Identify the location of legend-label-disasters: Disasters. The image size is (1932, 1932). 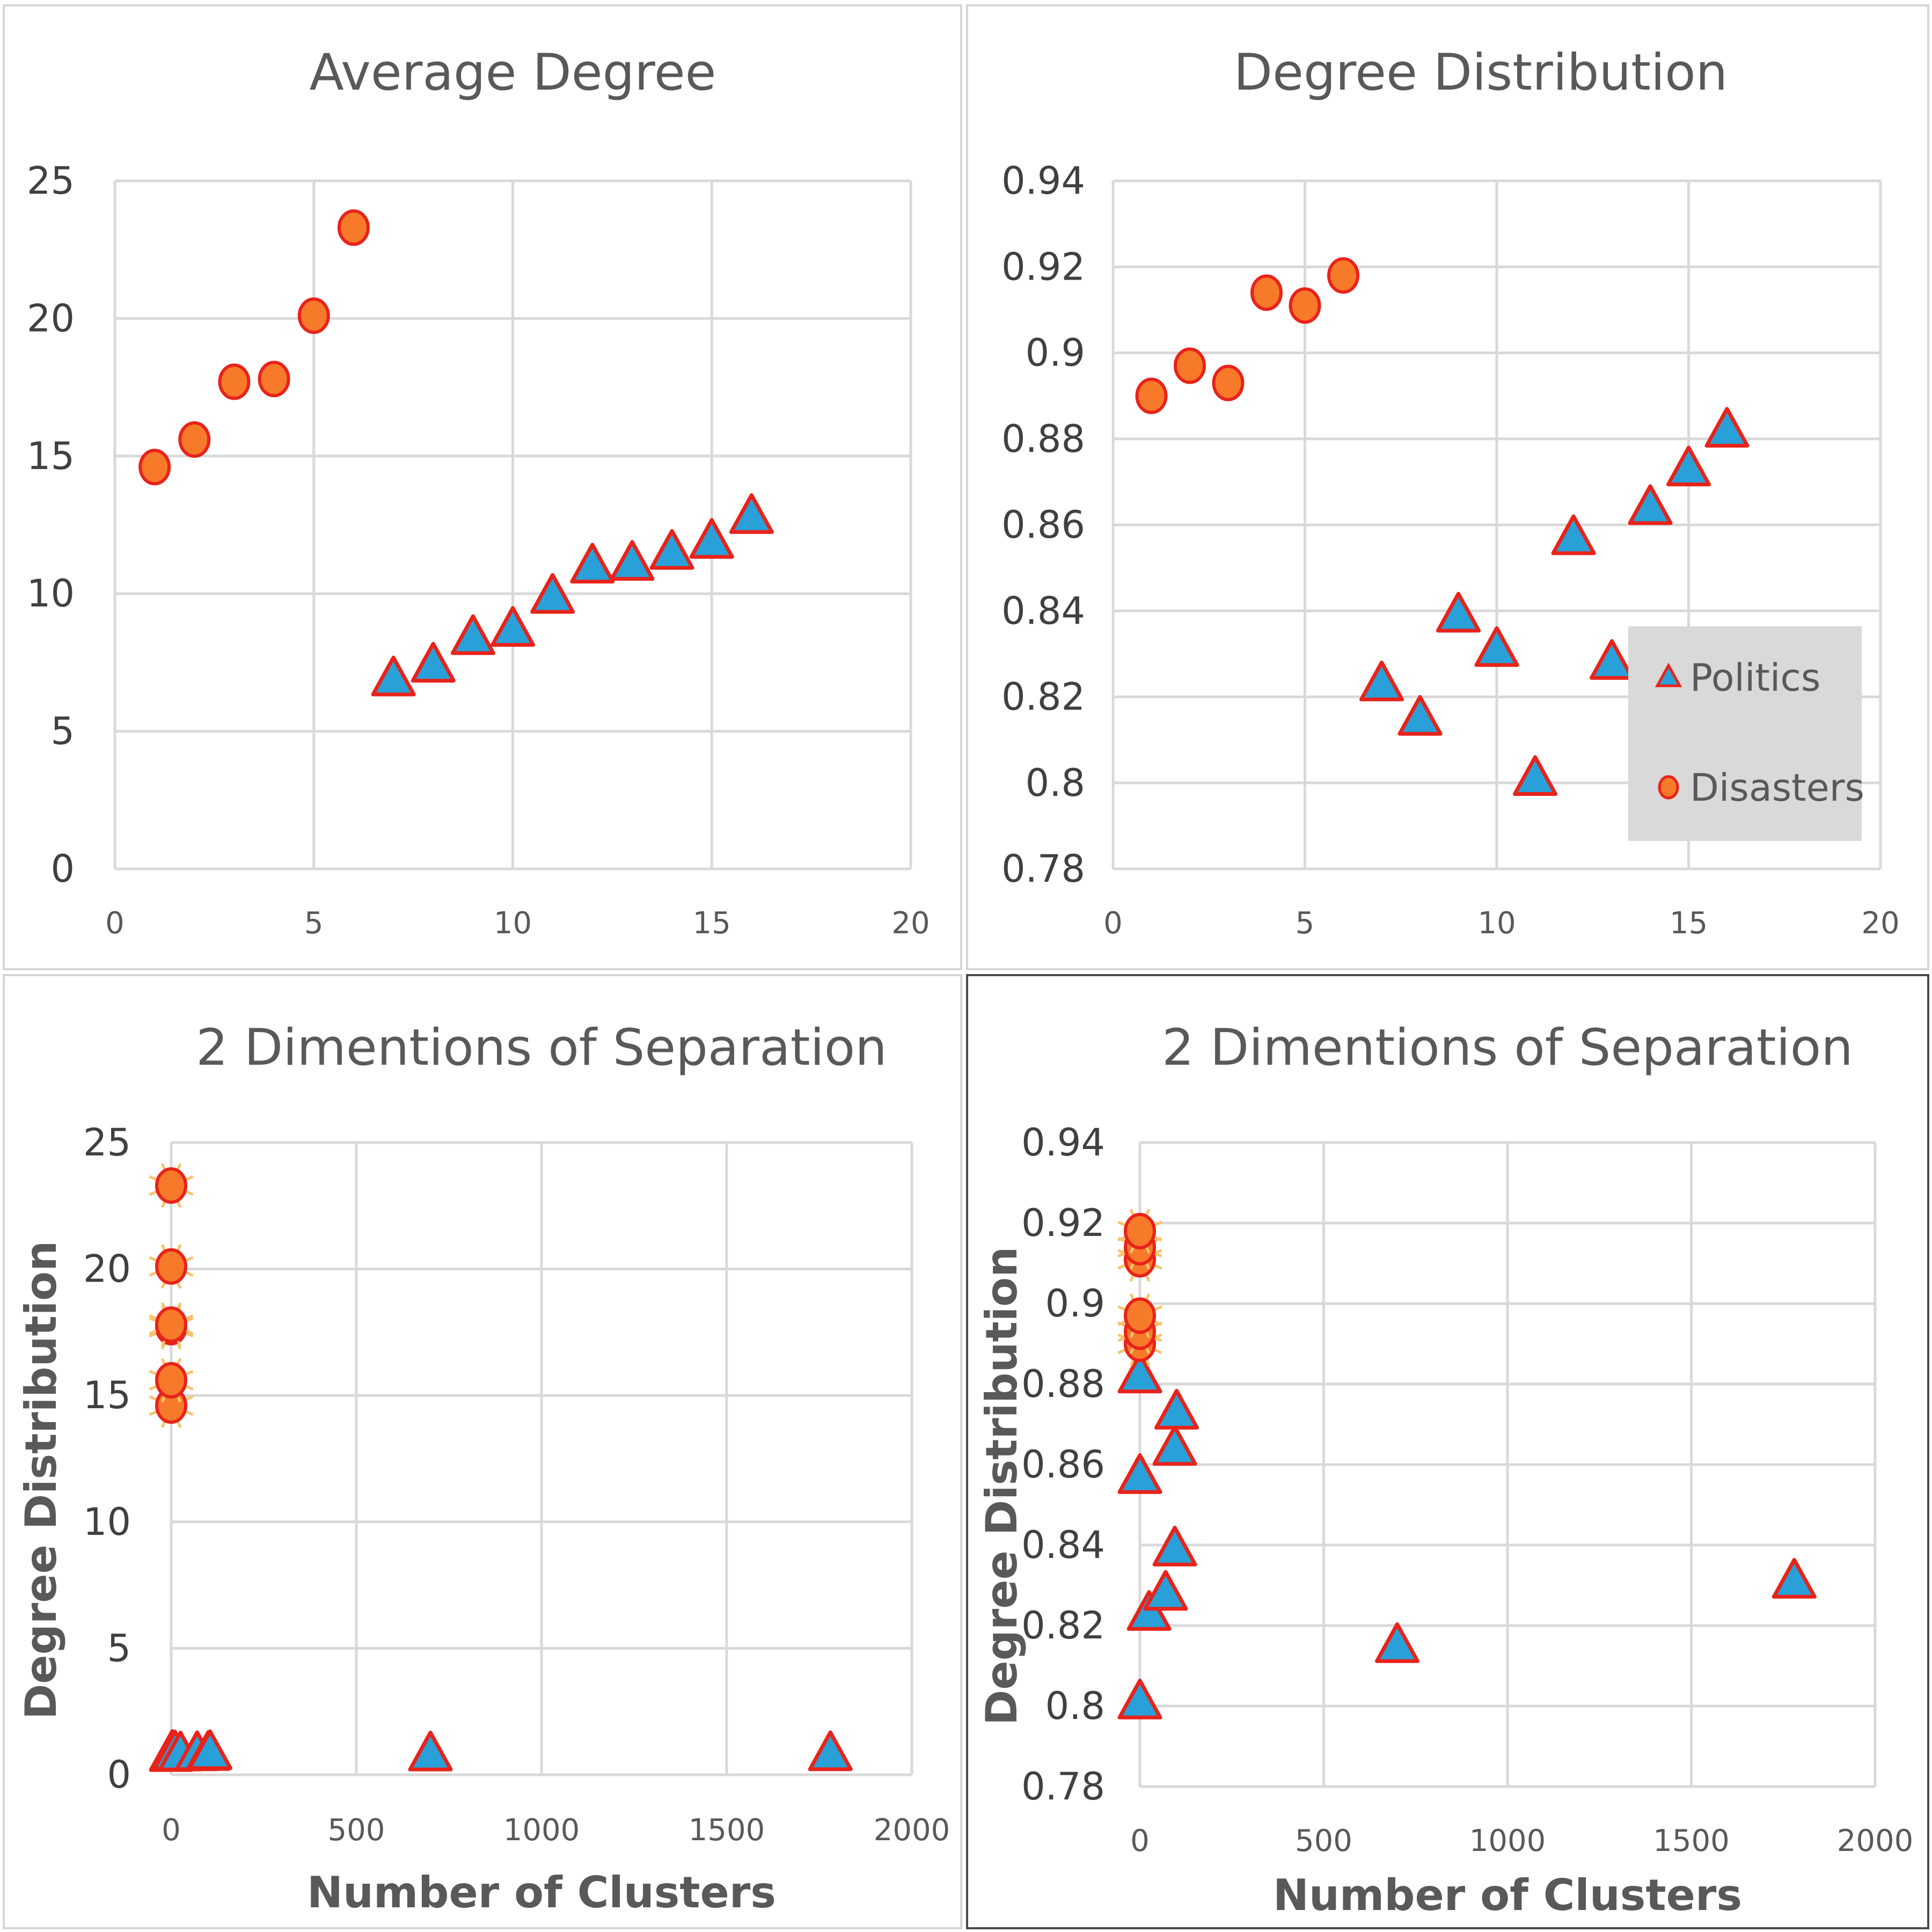
(1777, 788).